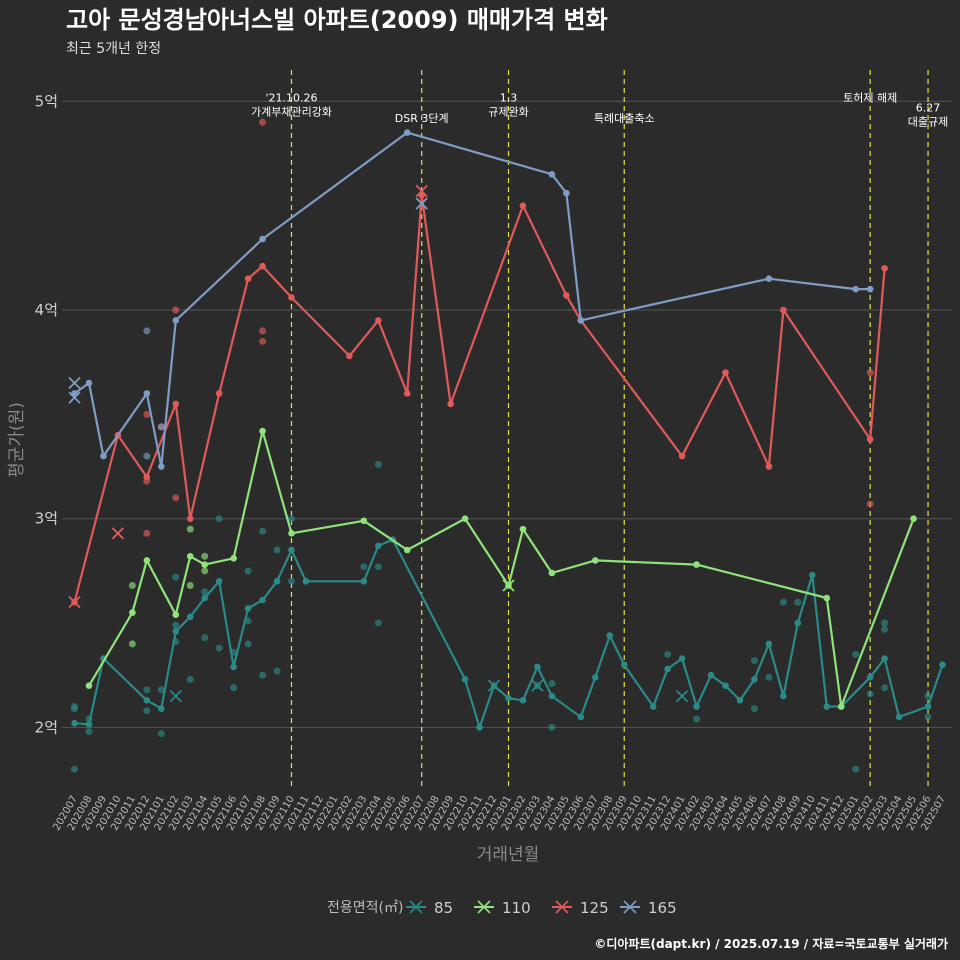  Describe the element at coordinates (46, 727) in the screenshot. I see `y-tick-label: 2억` at that location.